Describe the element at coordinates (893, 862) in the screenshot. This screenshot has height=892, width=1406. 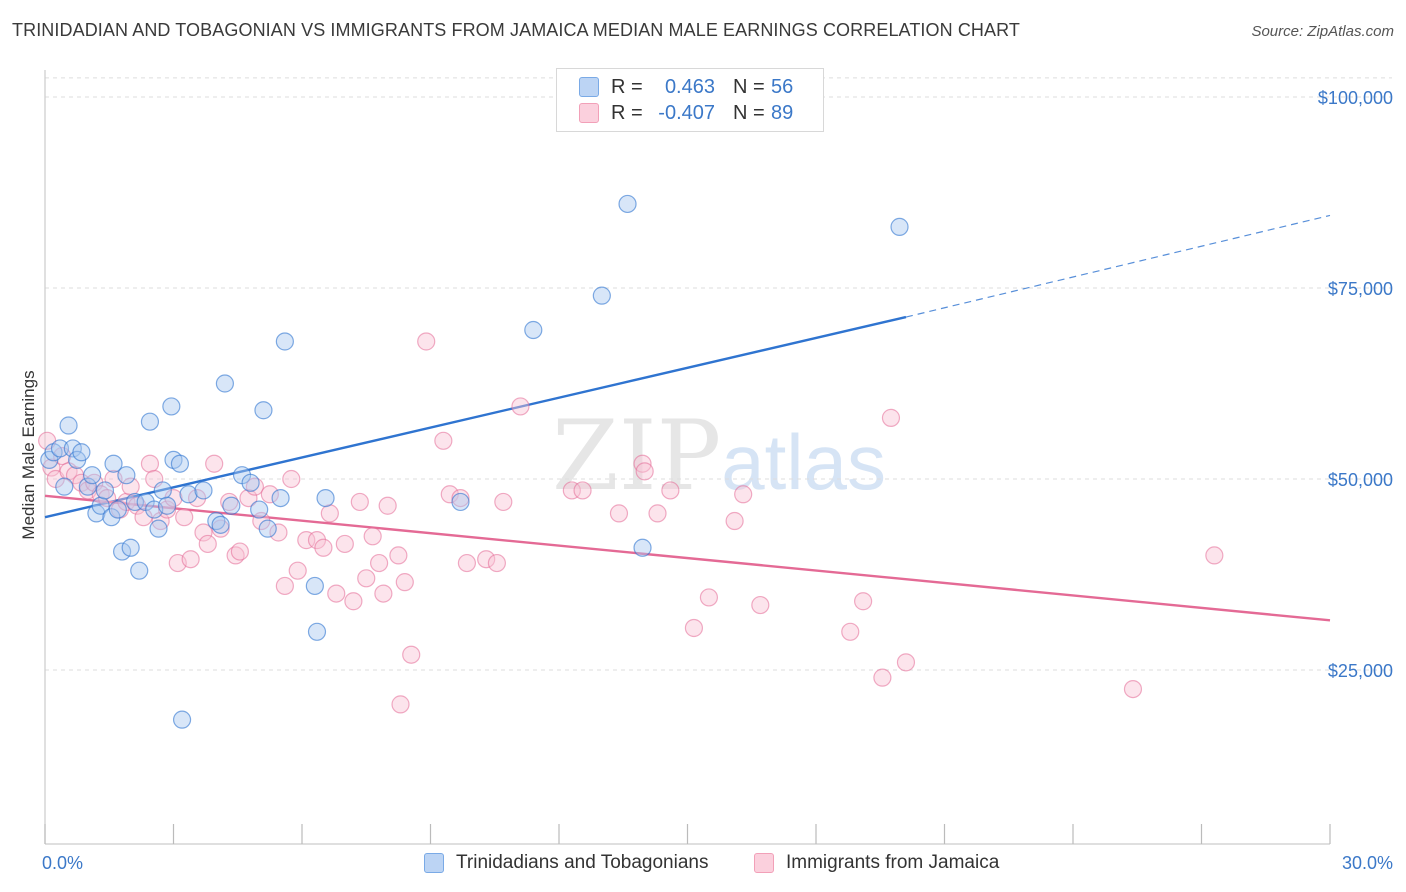
I see `legend-item-label: Immigrants from Jamaica` at that location.